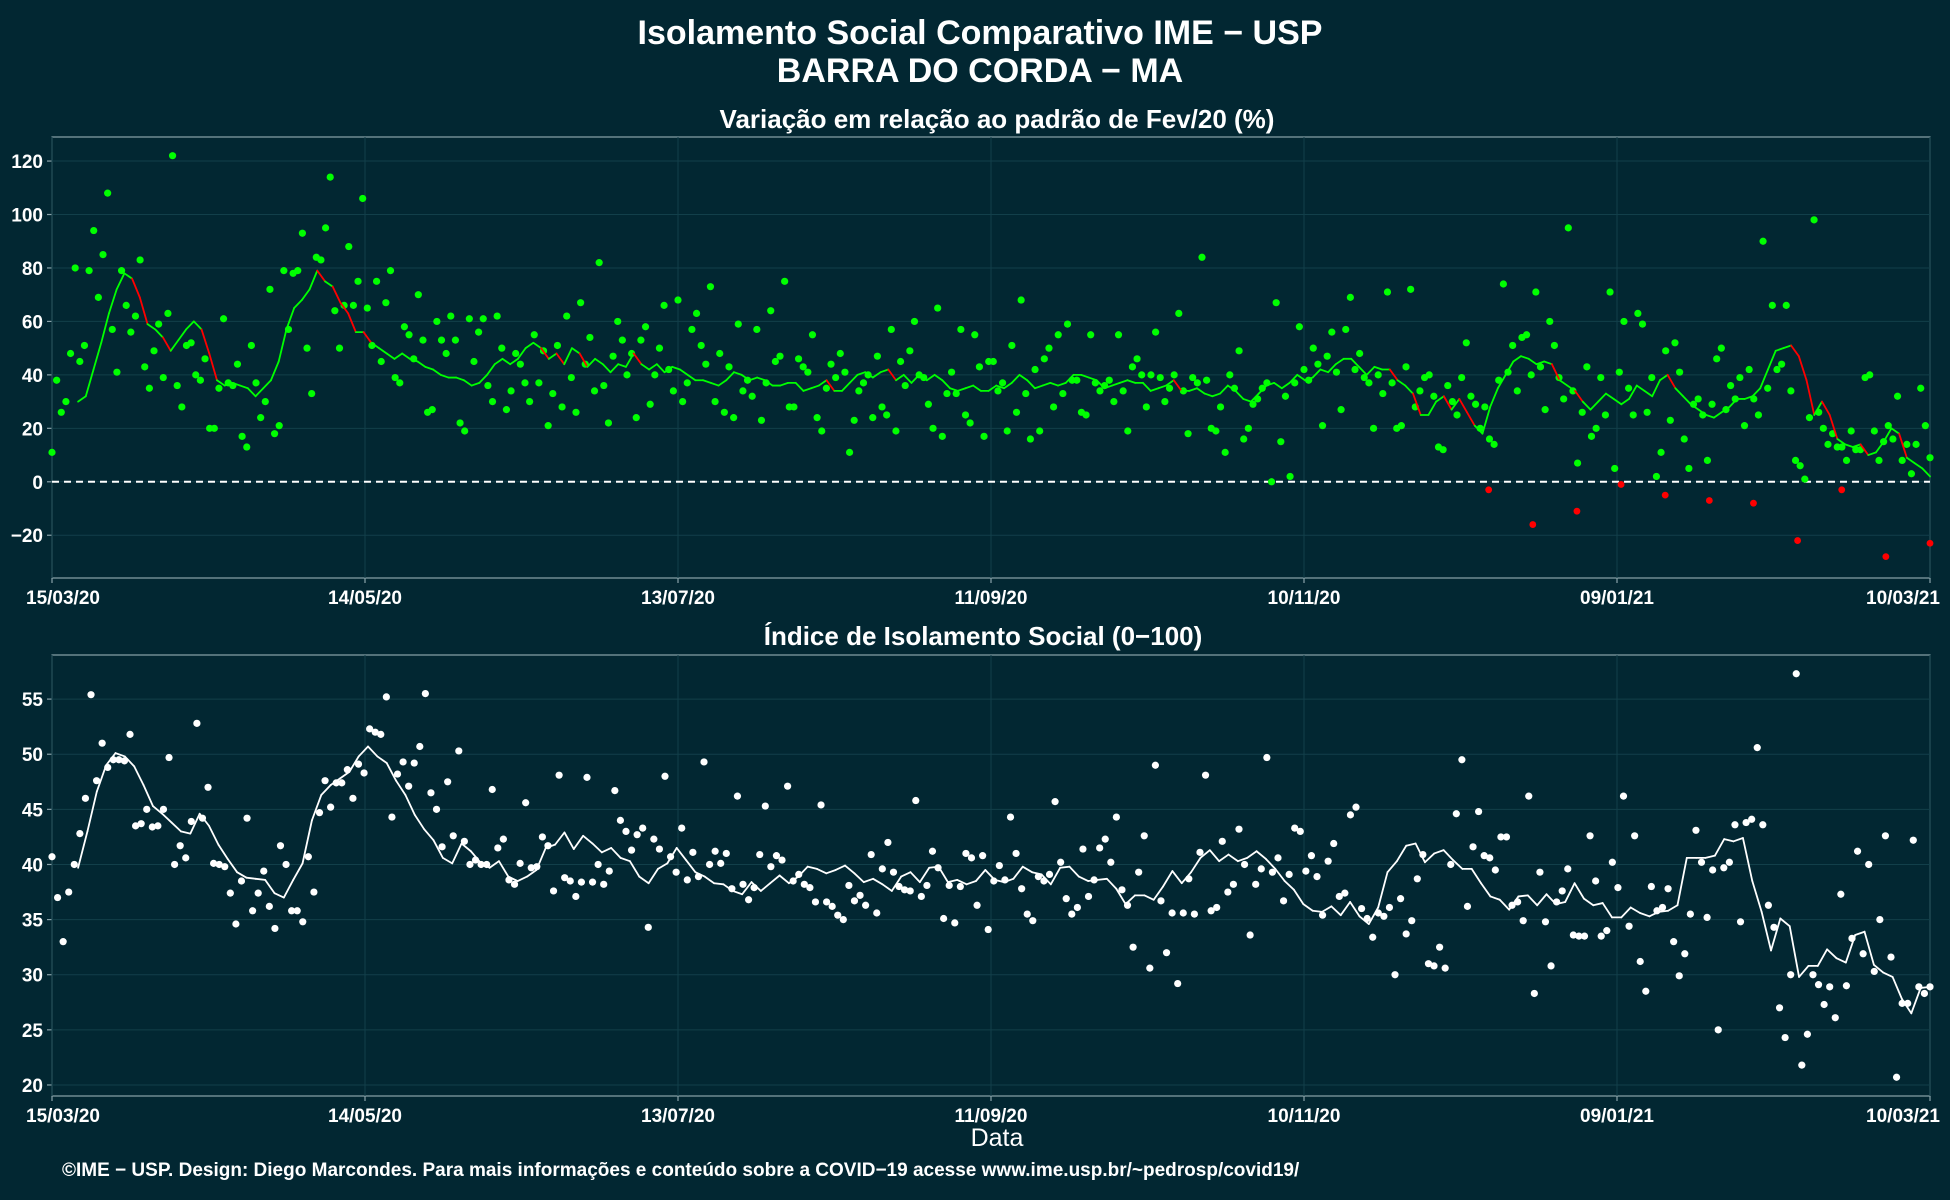 This screenshot has height=1200, width=1950. I want to click on x-tick-label: 13/07/20, so click(678, 1116).